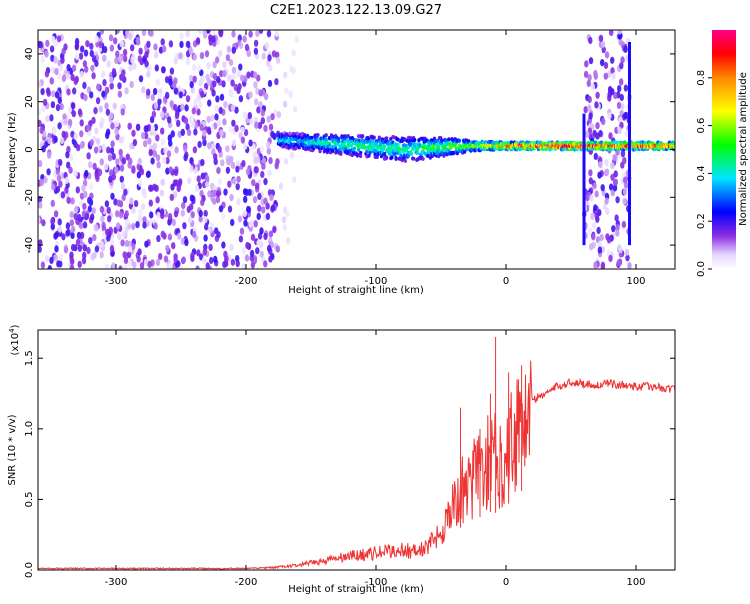 The width and height of the screenshot is (750, 604). Describe the element at coordinates (356, 10) in the screenshot. I see `figure-title: C2E1.2023.122.13.09.G27` at that location.